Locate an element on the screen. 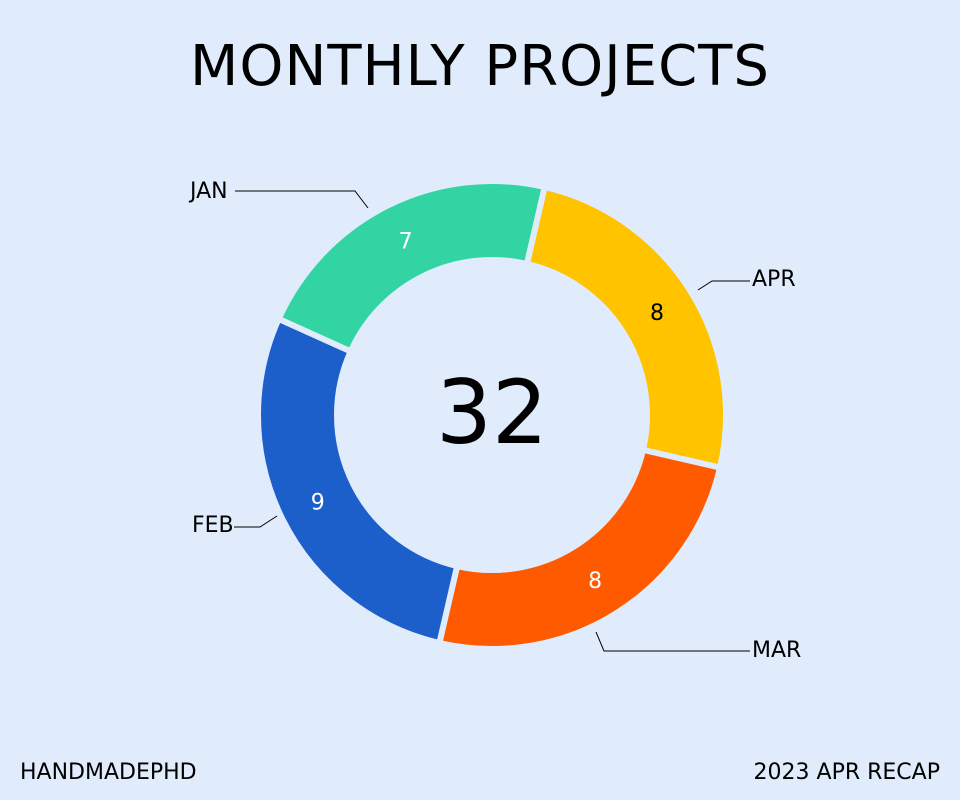 This screenshot has width=960, height=800. donut-slice-apr is located at coordinates (579, 549).